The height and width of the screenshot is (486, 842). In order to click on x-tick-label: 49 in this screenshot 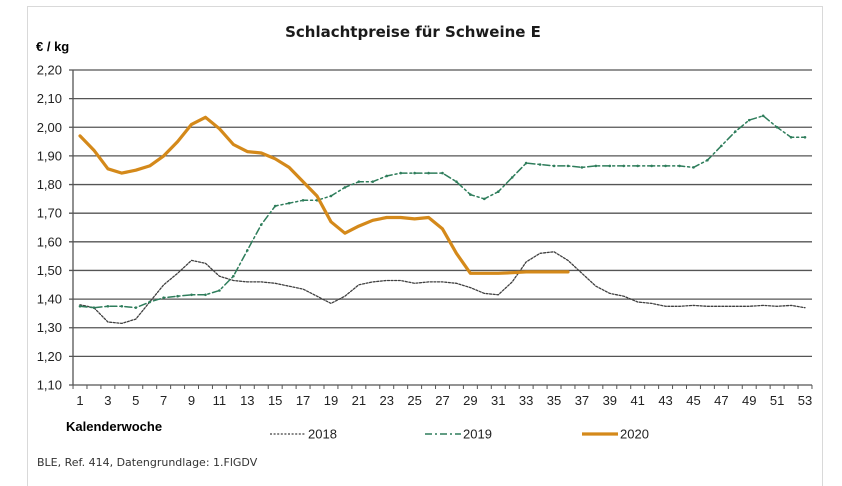, I will do `click(749, 400)`.